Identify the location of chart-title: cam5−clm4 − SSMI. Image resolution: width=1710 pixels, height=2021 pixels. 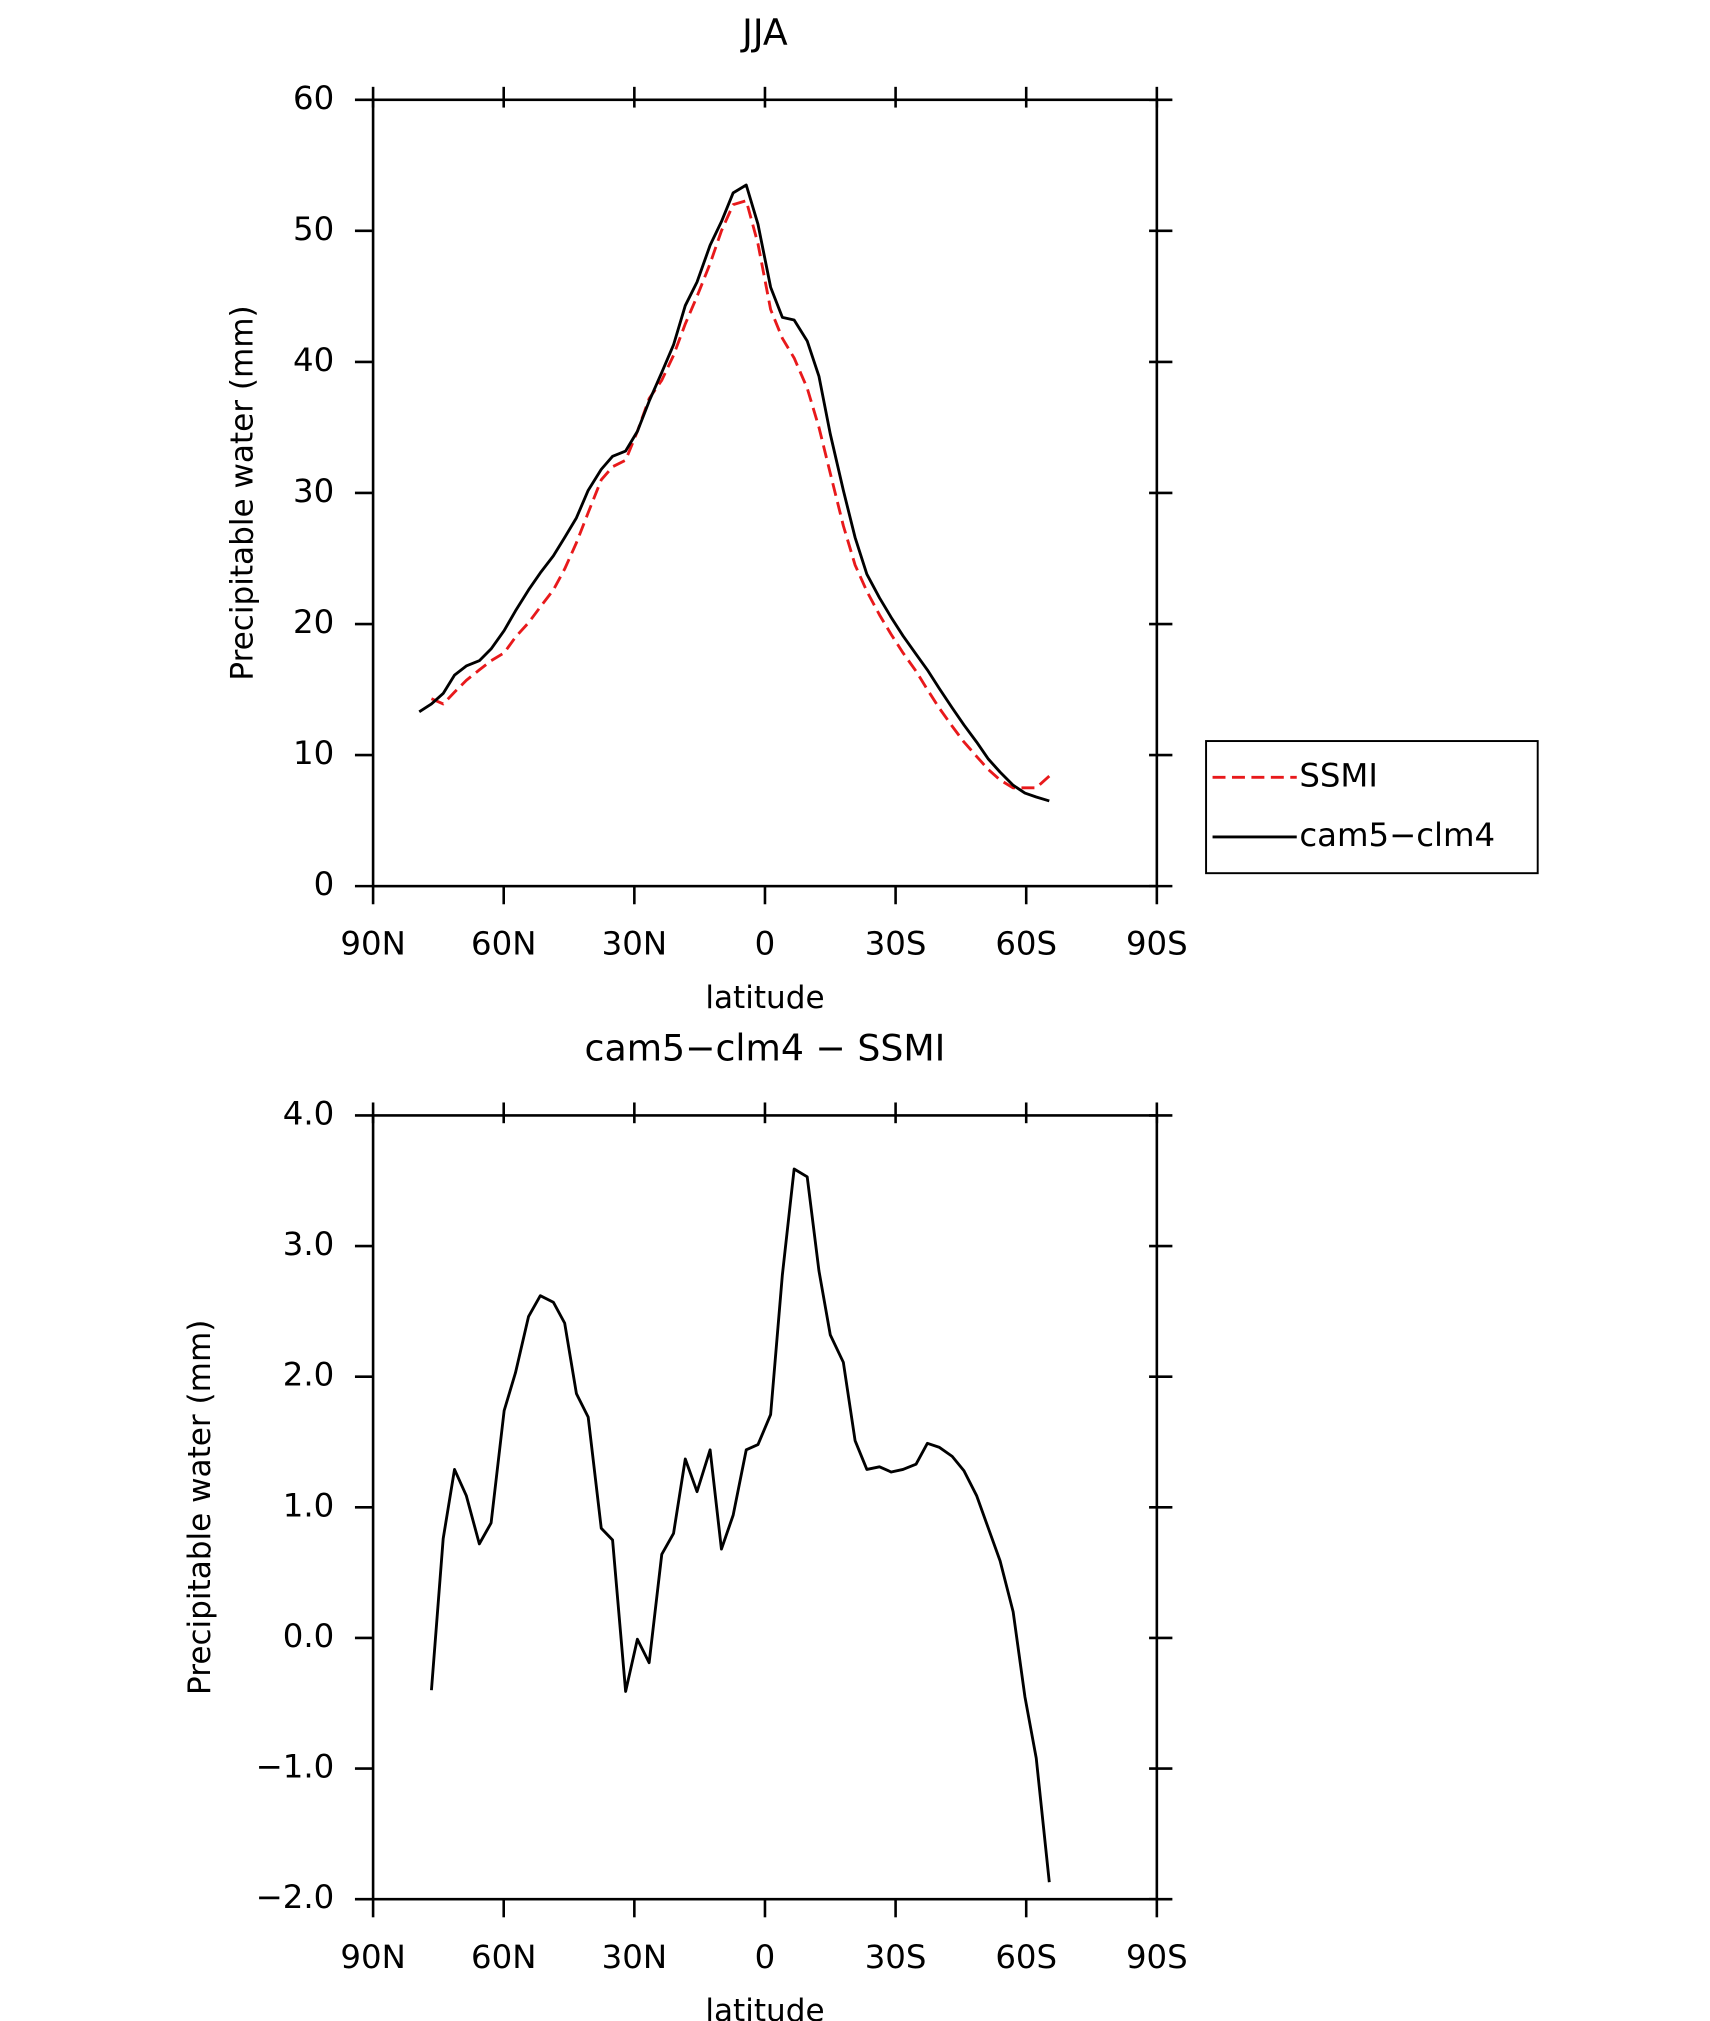
(765, 1048).